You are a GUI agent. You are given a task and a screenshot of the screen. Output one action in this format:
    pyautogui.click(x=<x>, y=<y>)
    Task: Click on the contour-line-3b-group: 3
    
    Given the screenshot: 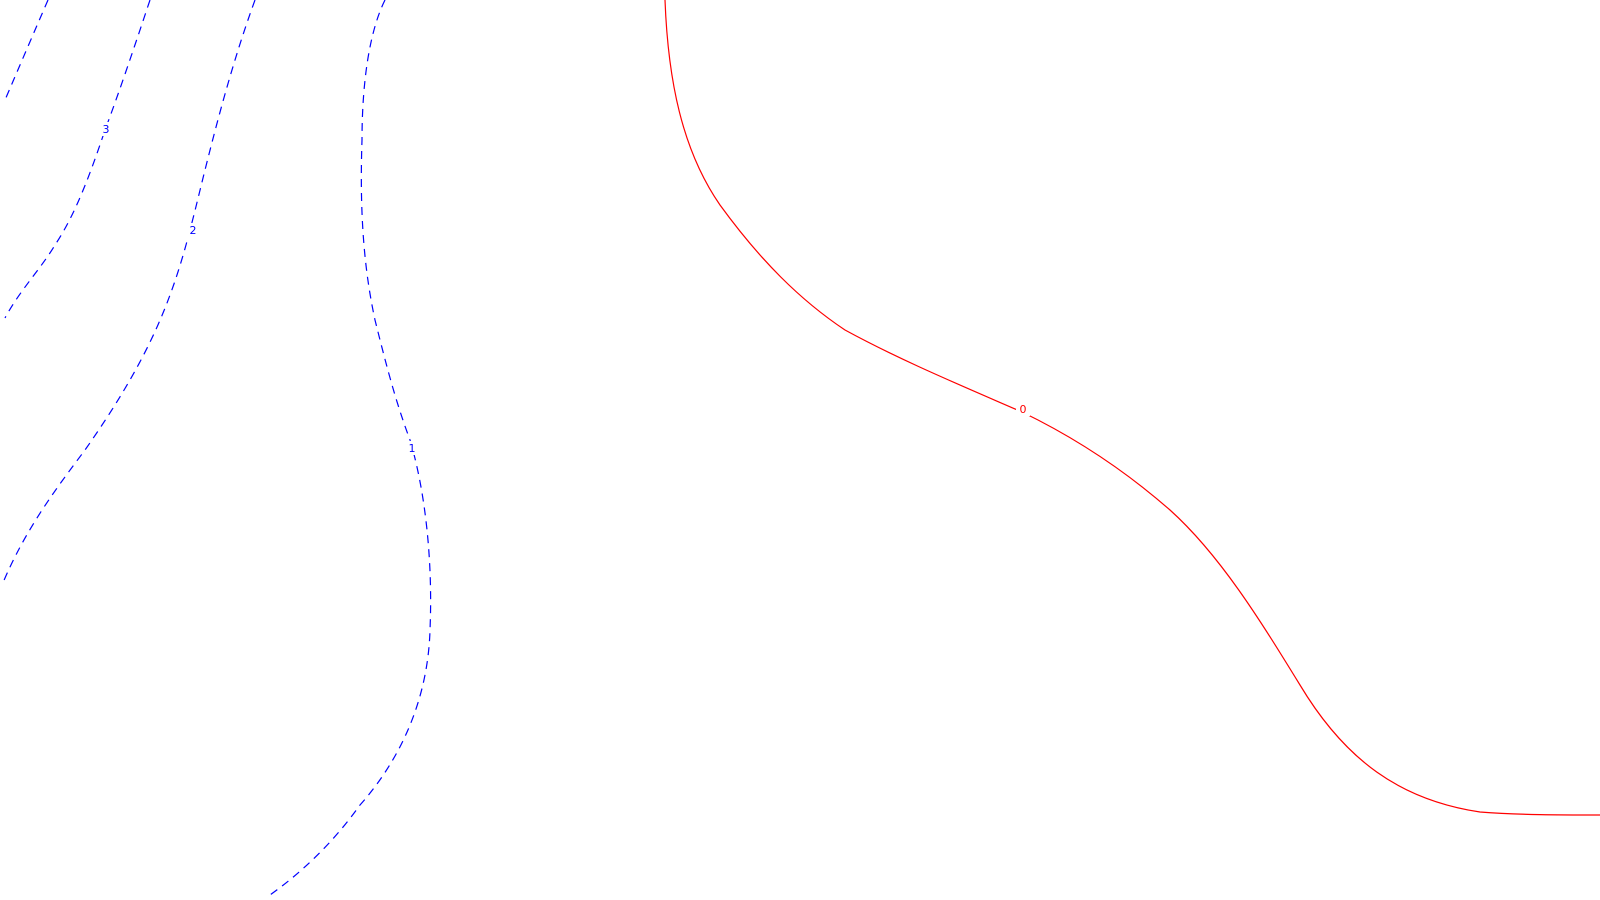 What is the action you would take?
    pyautogui.click(x=77, y=159)
    